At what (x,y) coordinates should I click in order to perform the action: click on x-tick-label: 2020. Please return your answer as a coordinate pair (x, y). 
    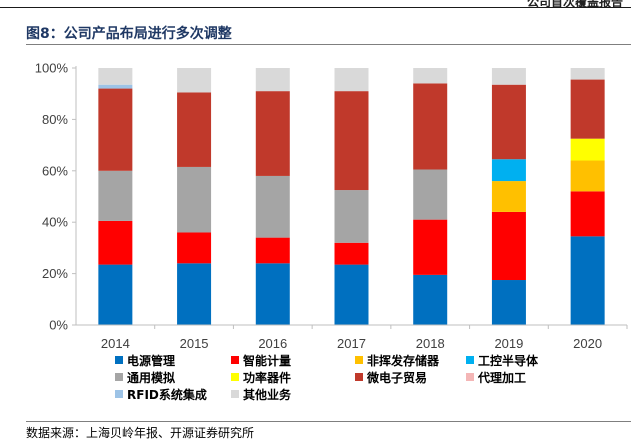
    Looking at the image, I should click on (587, 343).